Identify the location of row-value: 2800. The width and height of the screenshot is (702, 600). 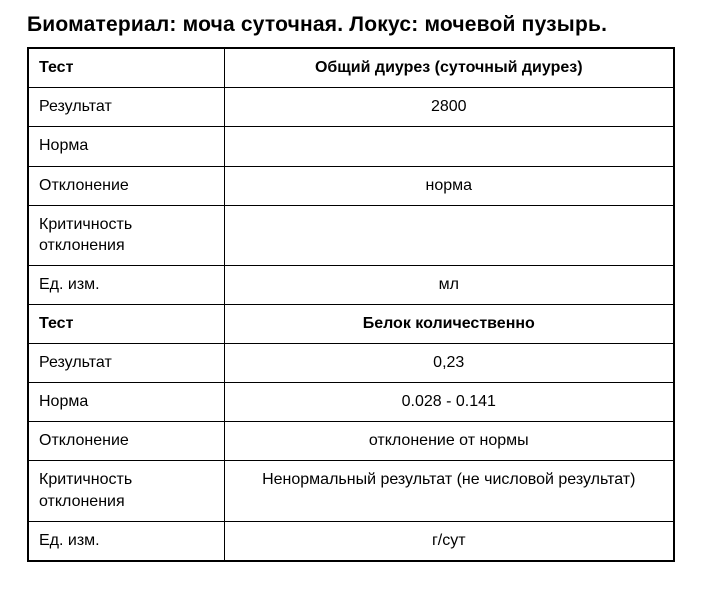
(449, 107).